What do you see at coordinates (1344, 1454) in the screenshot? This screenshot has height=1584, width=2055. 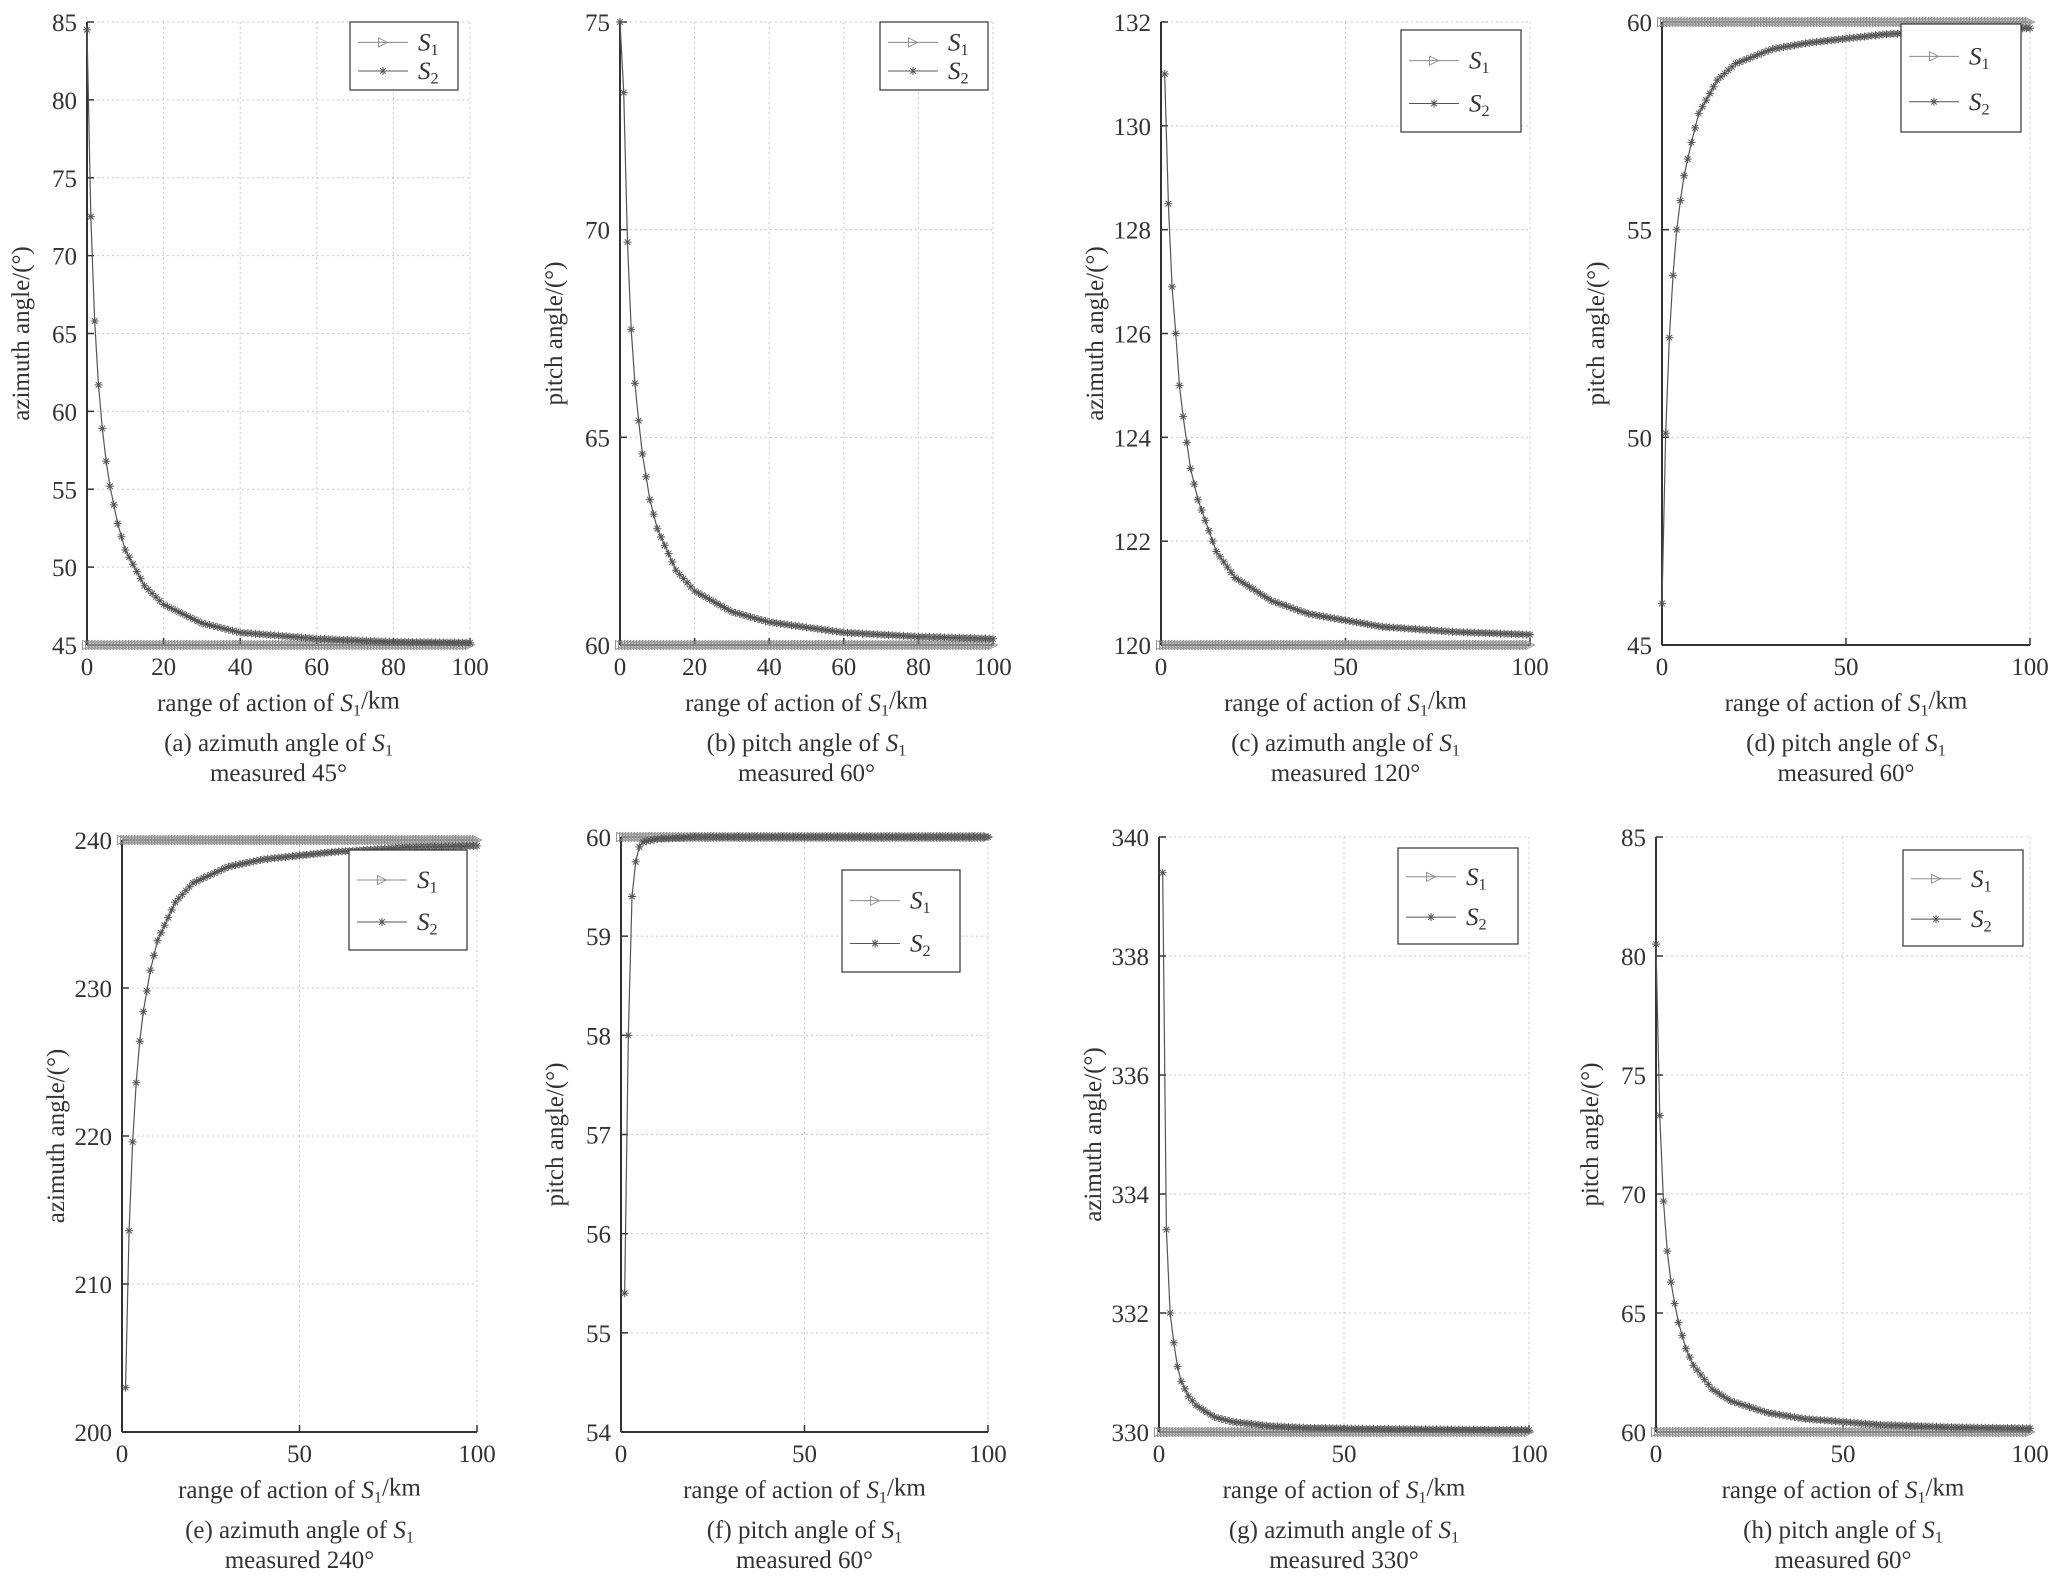 I see `x-tick-label: 50` at bounding box center [1344, 1454].